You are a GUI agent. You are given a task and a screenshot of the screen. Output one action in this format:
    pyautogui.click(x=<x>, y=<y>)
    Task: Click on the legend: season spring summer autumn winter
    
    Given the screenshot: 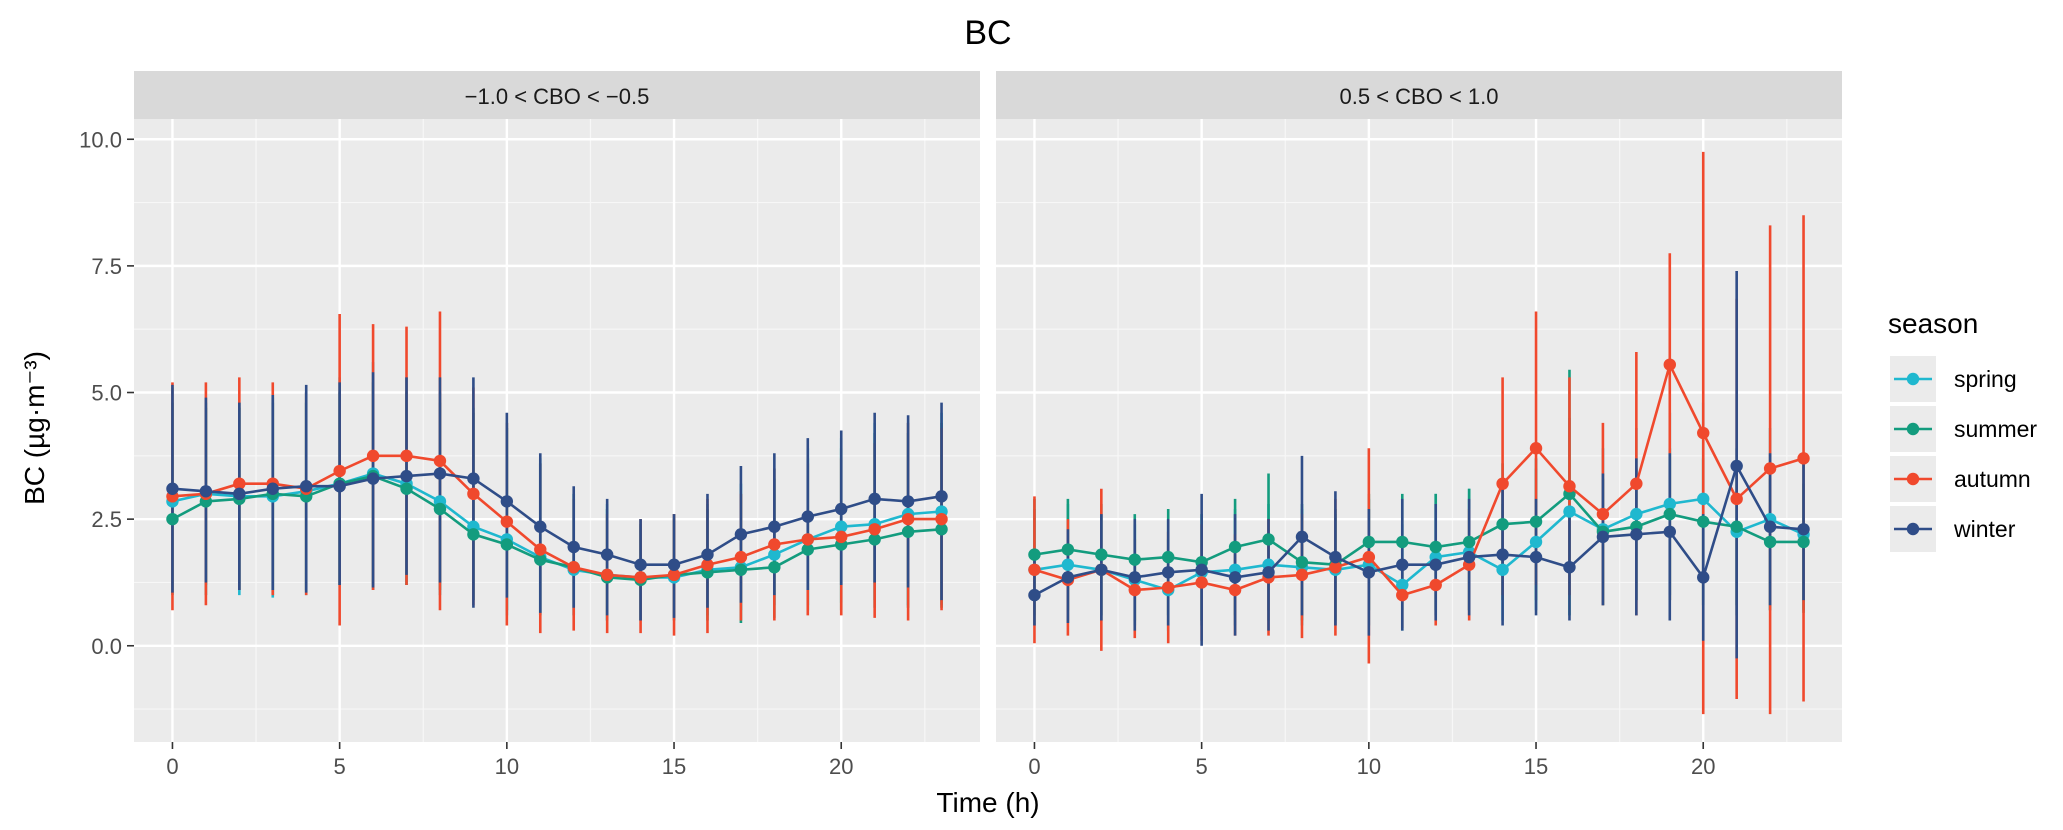 What is the action you would take?
    pyautogui.click(x=1962, y=430)
    